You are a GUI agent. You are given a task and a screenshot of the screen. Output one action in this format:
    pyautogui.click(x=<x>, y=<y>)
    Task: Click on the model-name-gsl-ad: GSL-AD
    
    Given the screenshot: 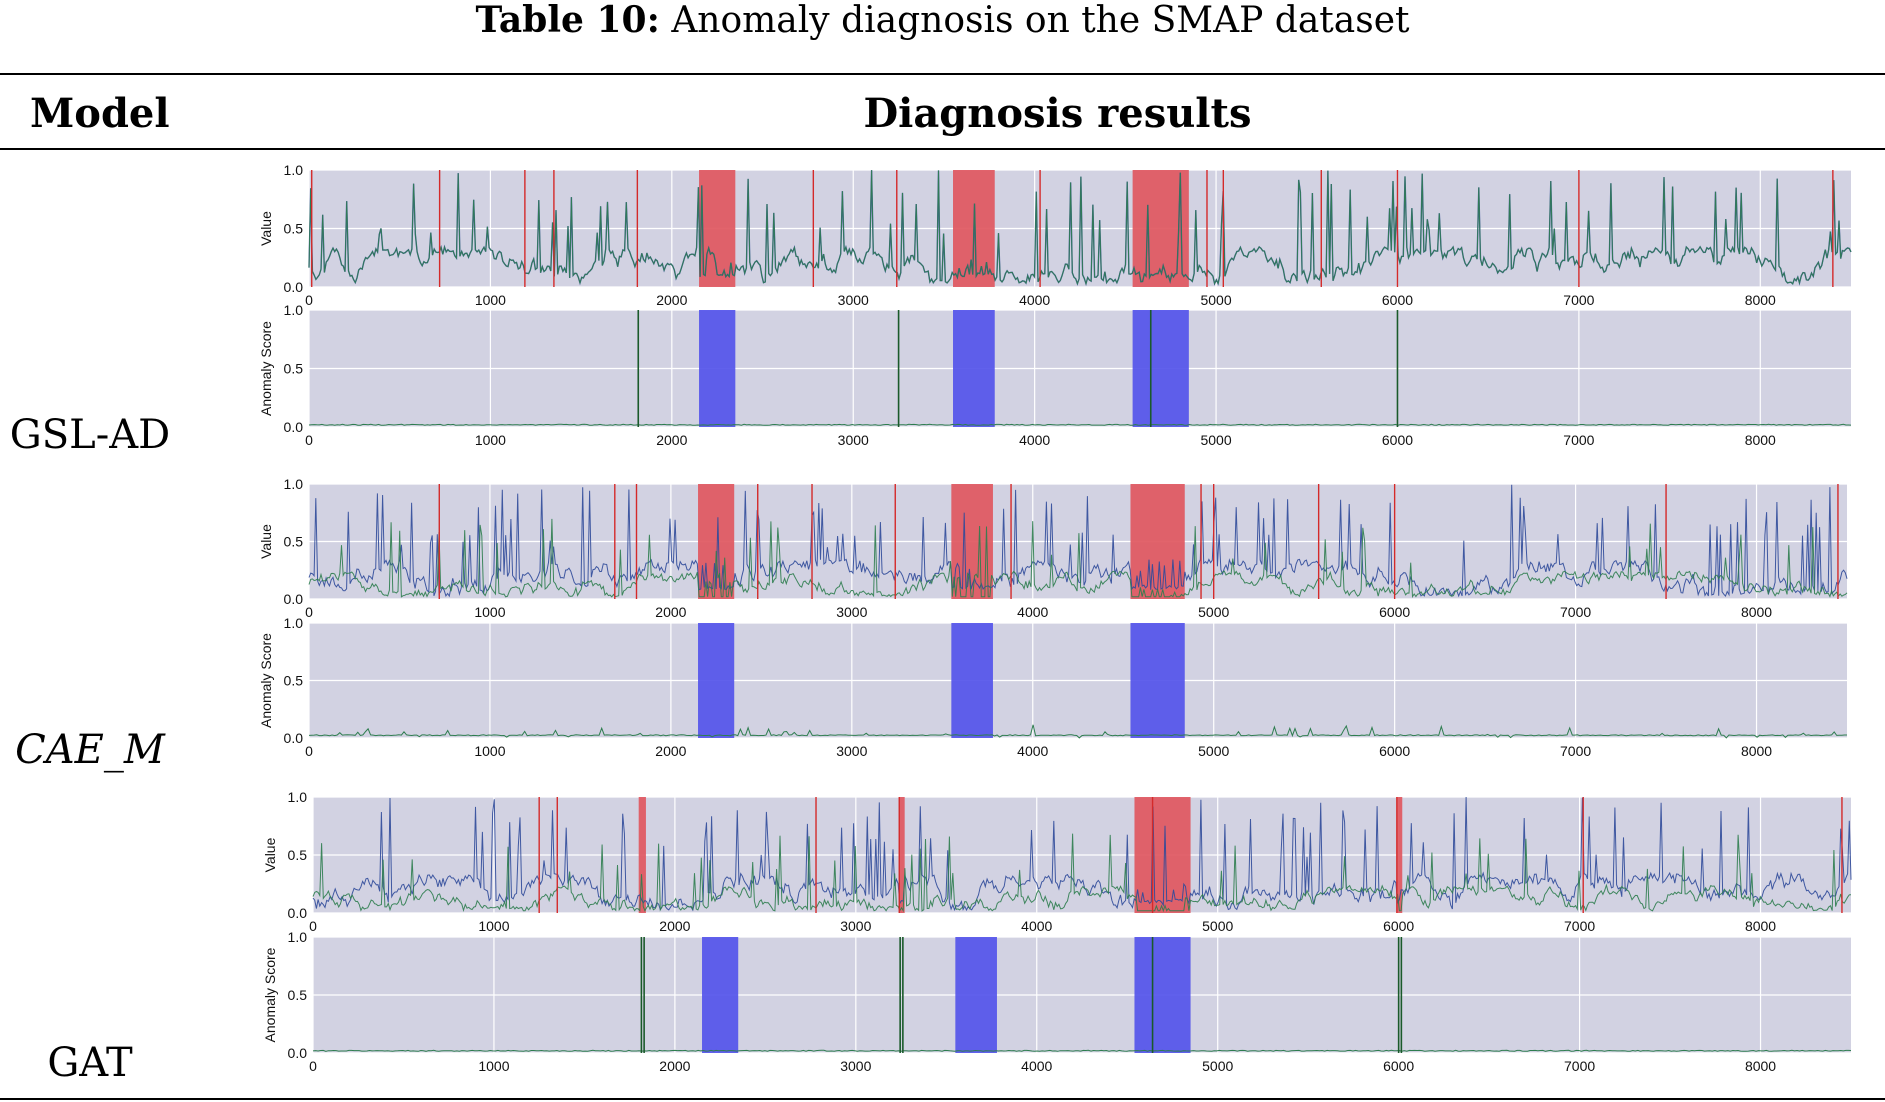 What is the action you would take?
    pyautogui.click(x=90, y=435)
    